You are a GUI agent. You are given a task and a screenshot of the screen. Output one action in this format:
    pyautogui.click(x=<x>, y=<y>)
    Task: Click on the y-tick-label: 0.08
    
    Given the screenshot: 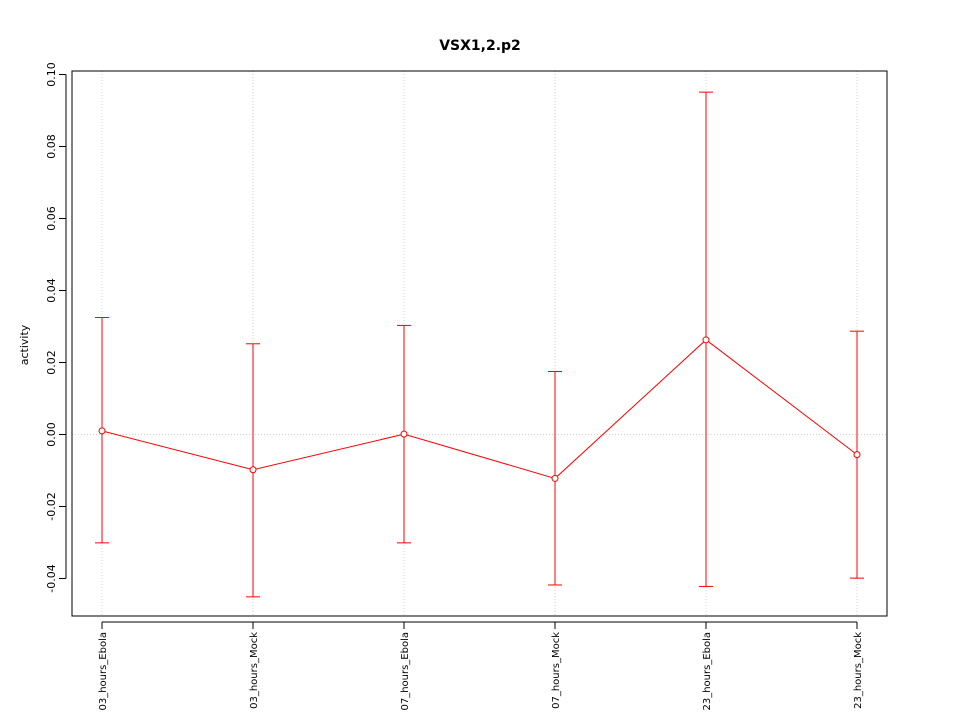 What is the action you would take?
    pyautogui.click(x=51, y=146)
    